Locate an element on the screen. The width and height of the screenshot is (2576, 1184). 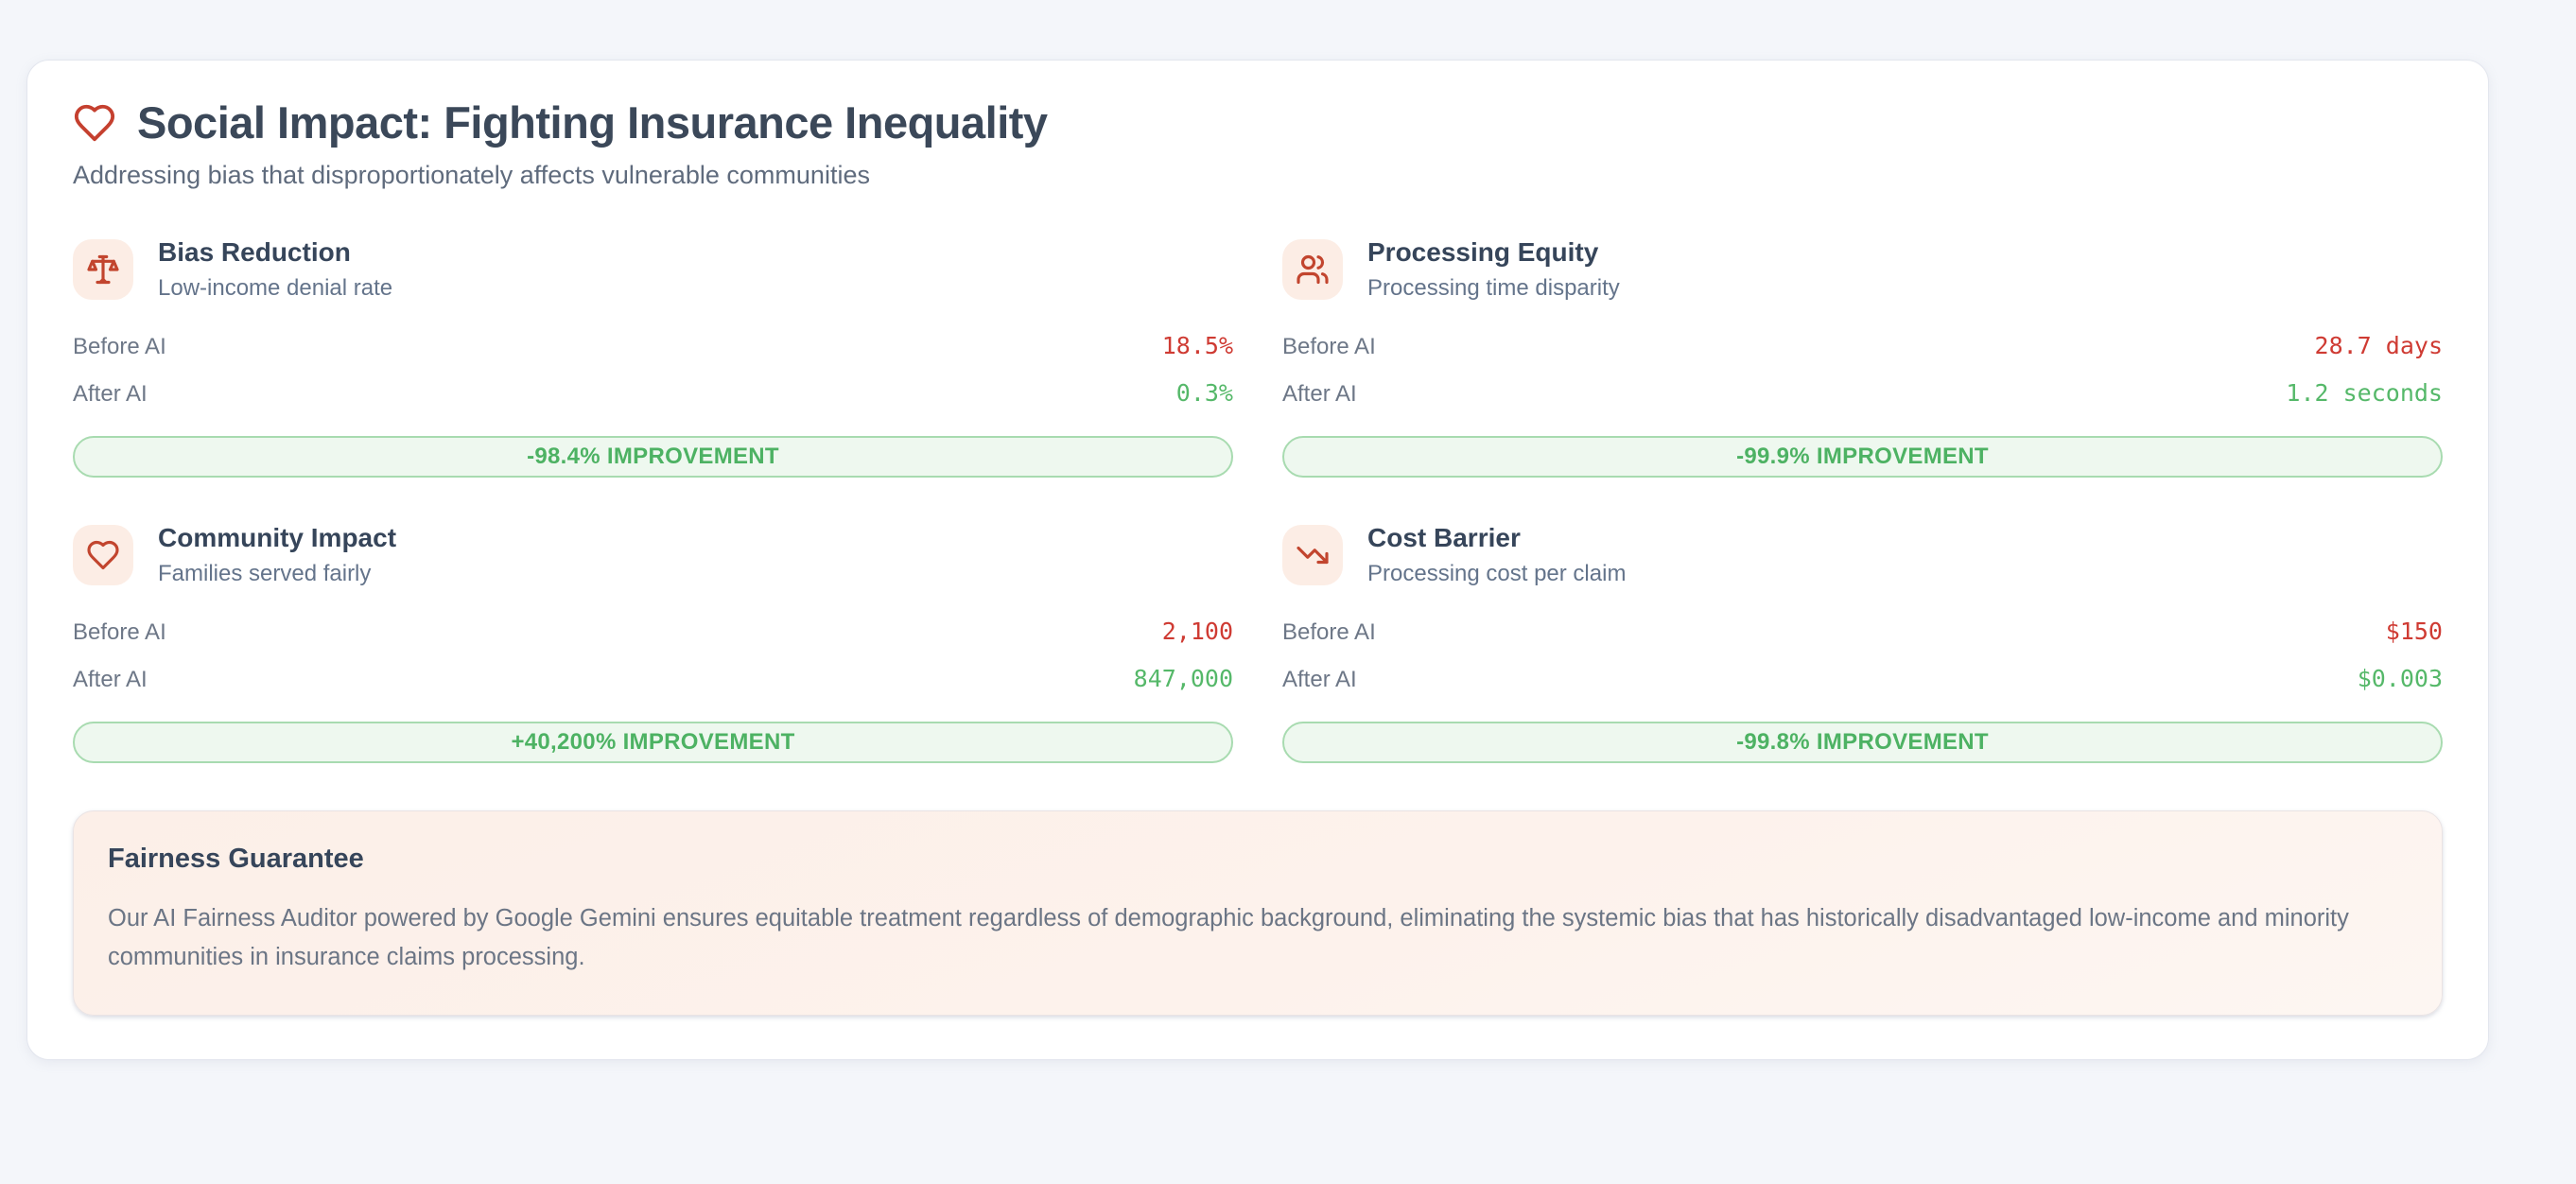
after-ai-row: After AI 1.2 seconds is located at coordinates (1862, 393).